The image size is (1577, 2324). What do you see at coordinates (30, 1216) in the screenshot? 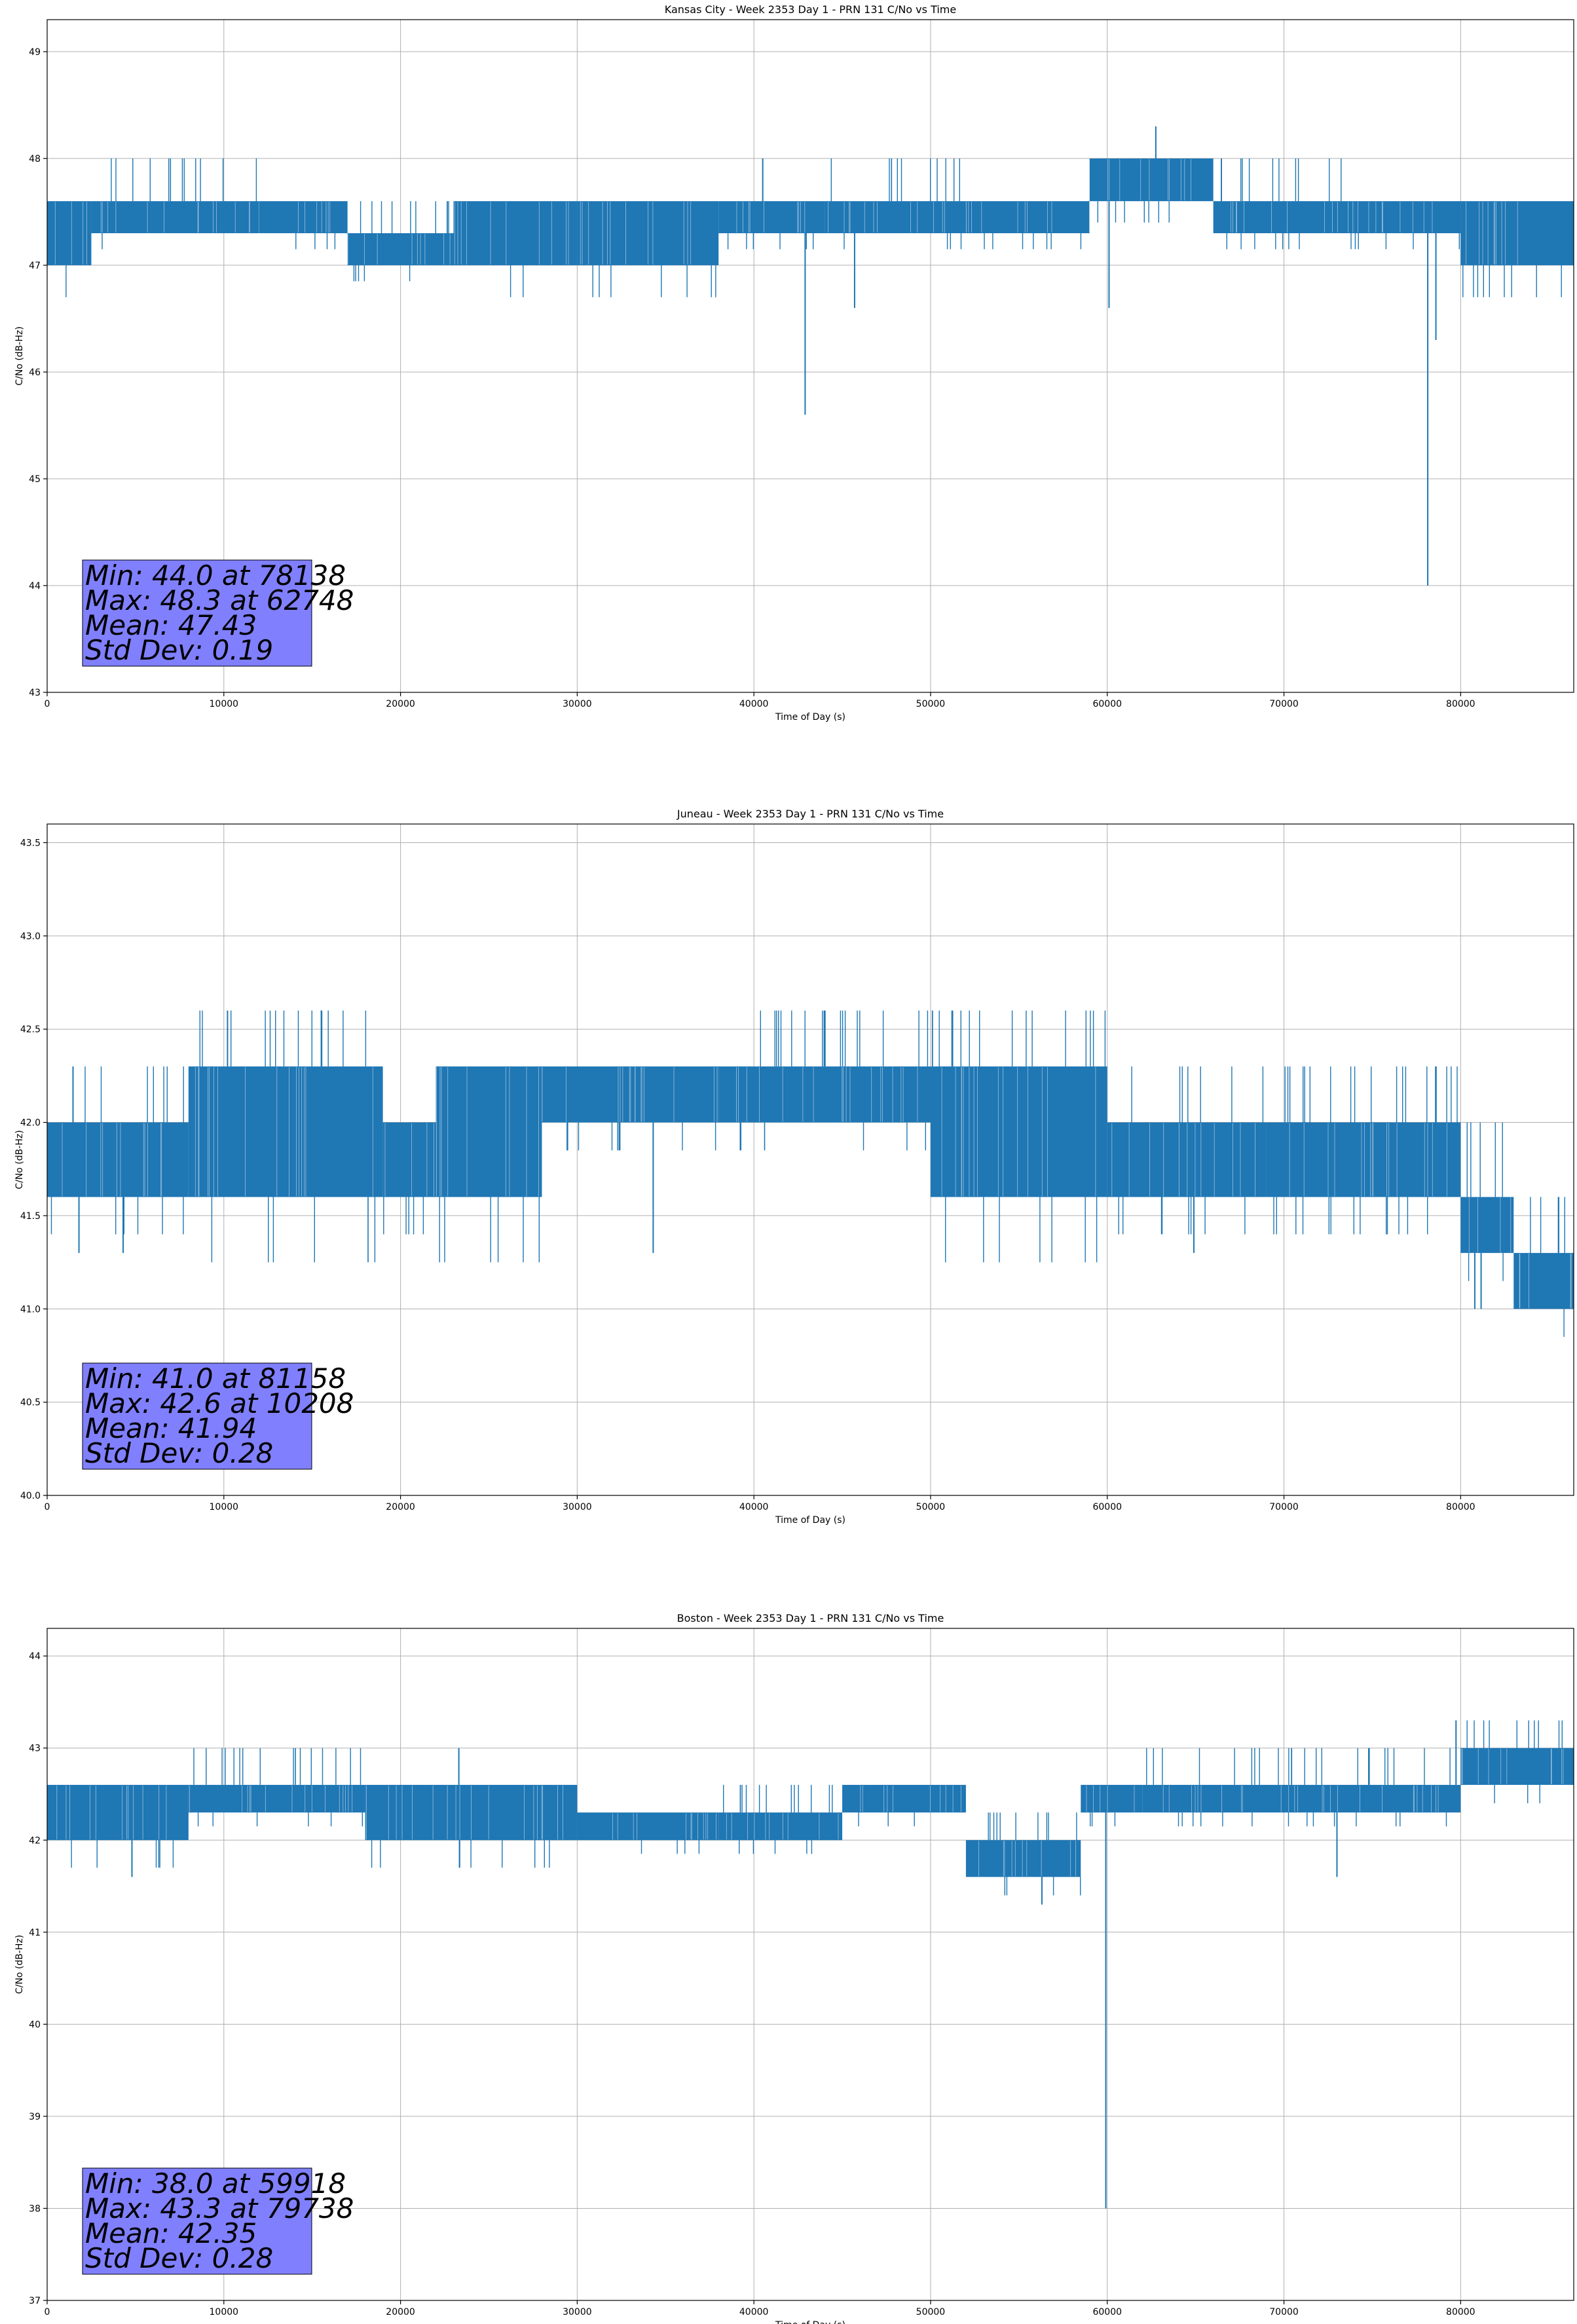
I see `y-tick-label: 41.5` at bounding box center [30, 1216].